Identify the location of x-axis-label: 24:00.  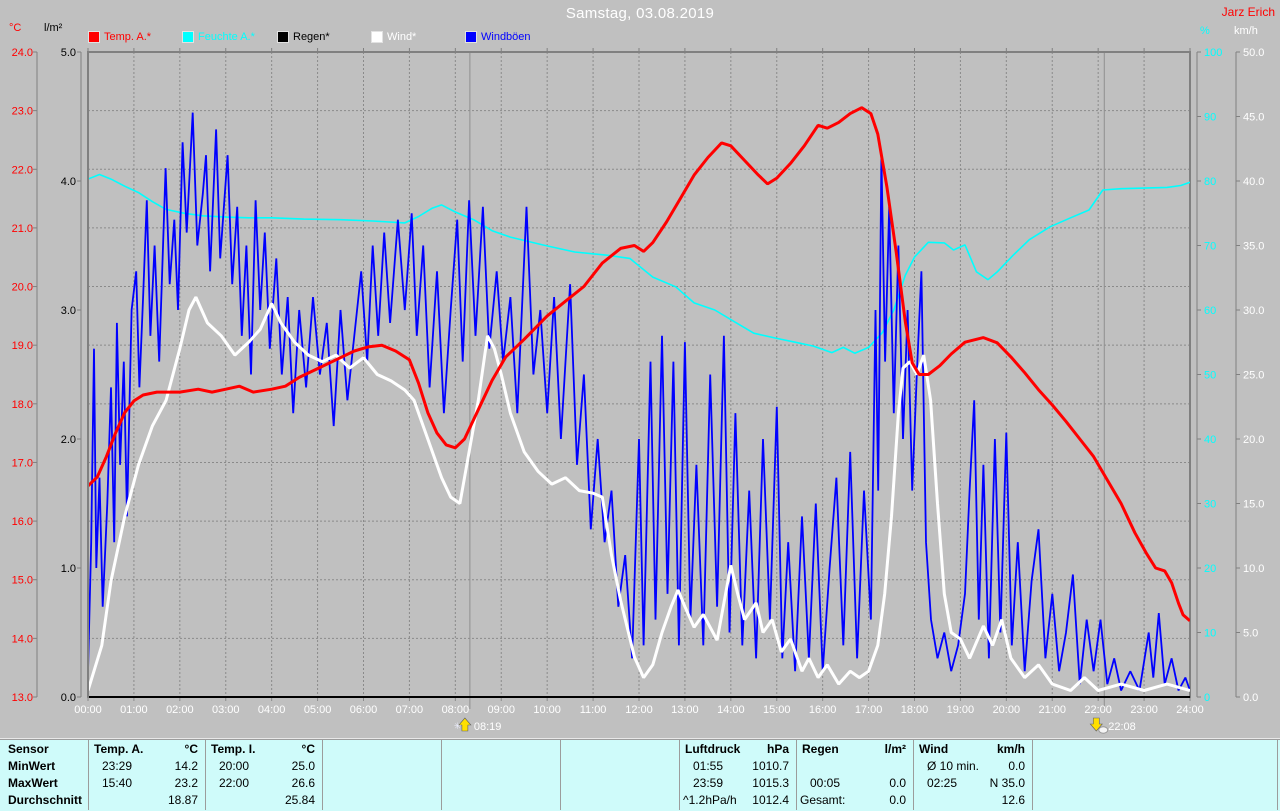
(1190, 710).